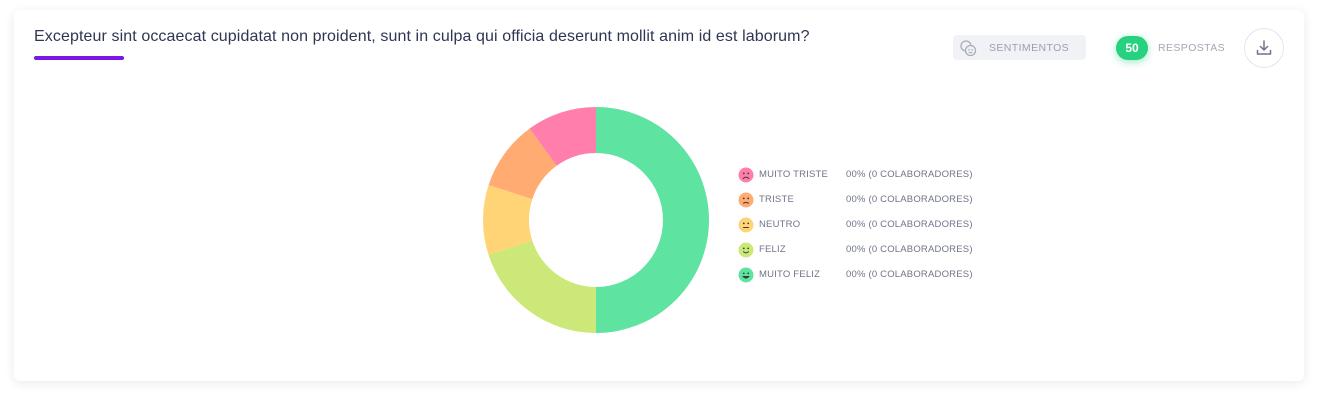 The width and height of the screenshot is (1322, 407). I want to click on neutral-face-icon, so click(746, 225).